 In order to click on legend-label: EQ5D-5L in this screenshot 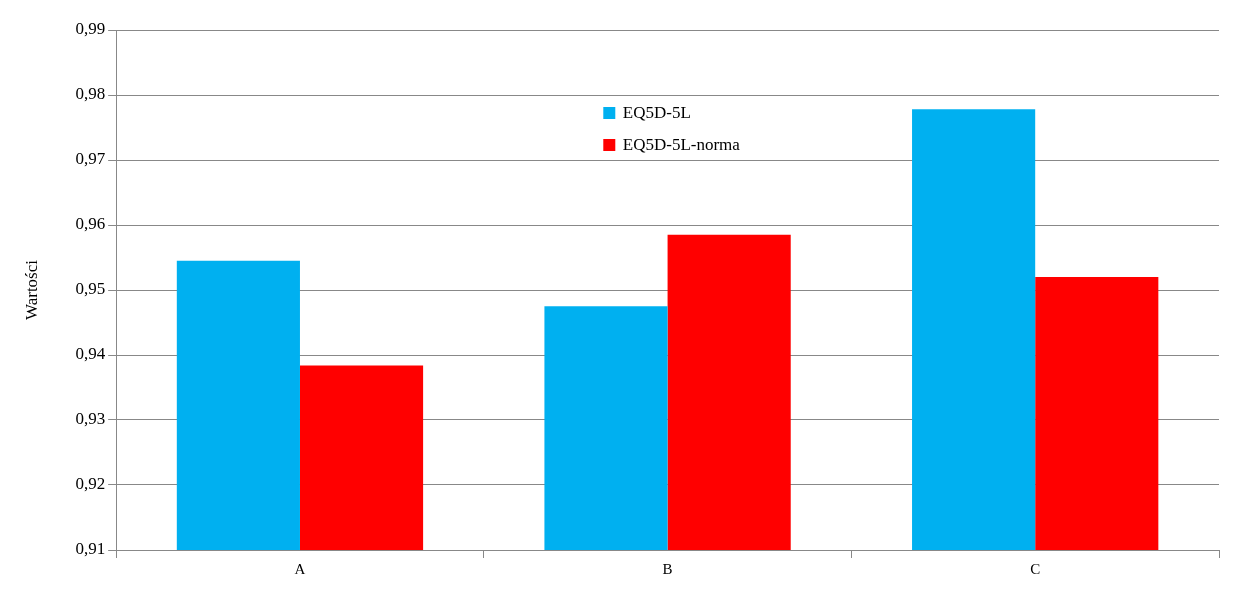, I will do `click(656, 113)`.